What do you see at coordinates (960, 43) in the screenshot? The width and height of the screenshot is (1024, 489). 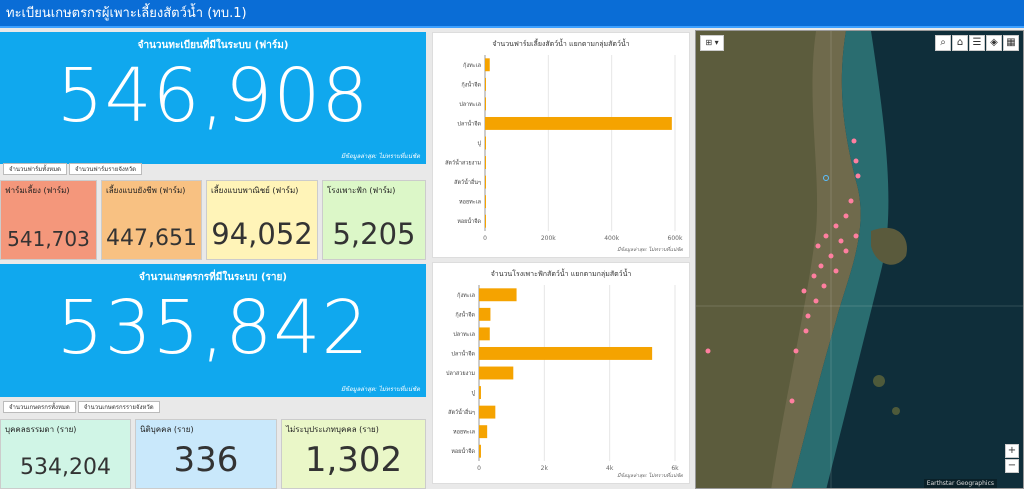 I see `home-icon: ⌂` at bounding box center [960, 43].